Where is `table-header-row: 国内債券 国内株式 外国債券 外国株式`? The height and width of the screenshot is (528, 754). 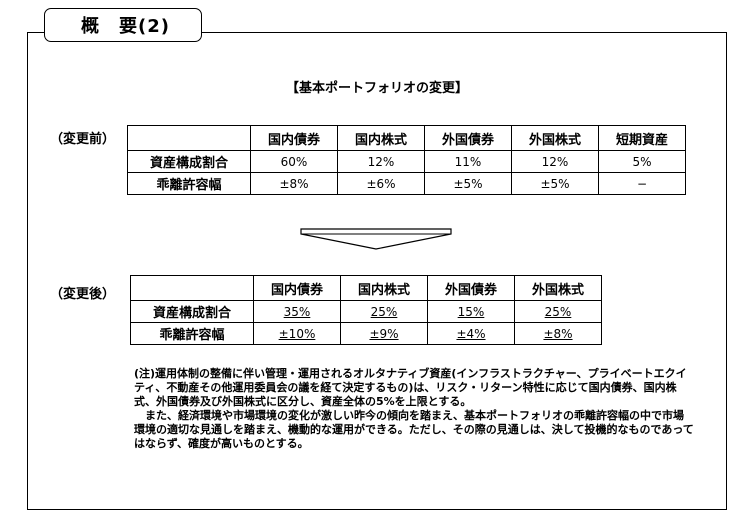 table-header-row: 国内債券 国内株式 外国債券 外国株式 is located at coordinates (366, 288).